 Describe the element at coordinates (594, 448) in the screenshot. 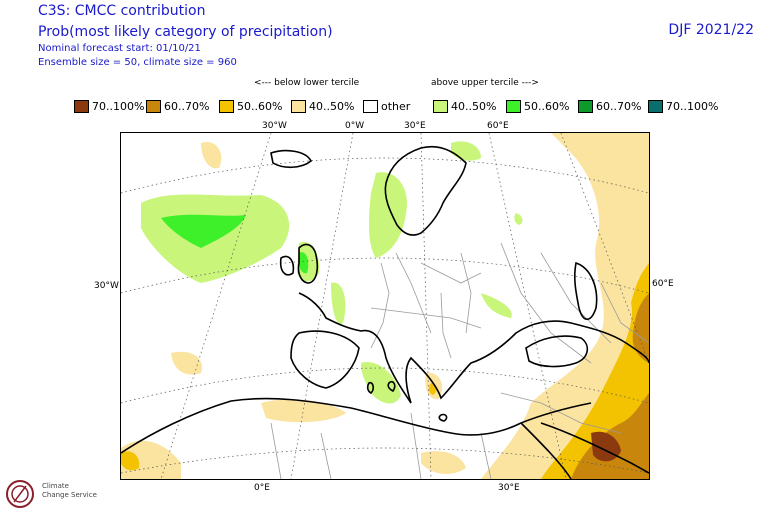

I see `arabia-coast` at that location.